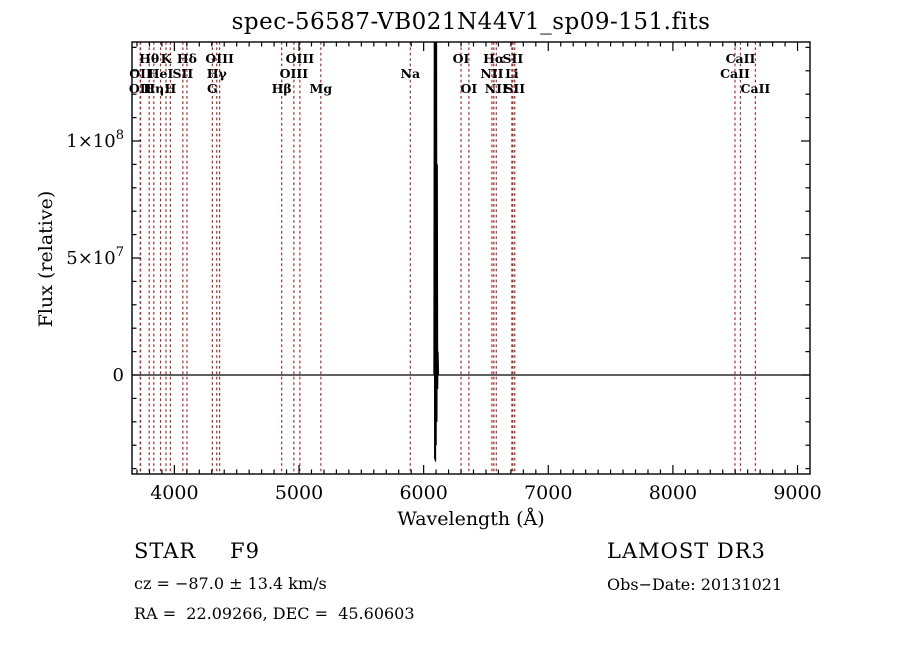  Describe the element at coordinates (95, 140) in the screenshot. I see `y-tick-label: 1×10⁸` at that location.